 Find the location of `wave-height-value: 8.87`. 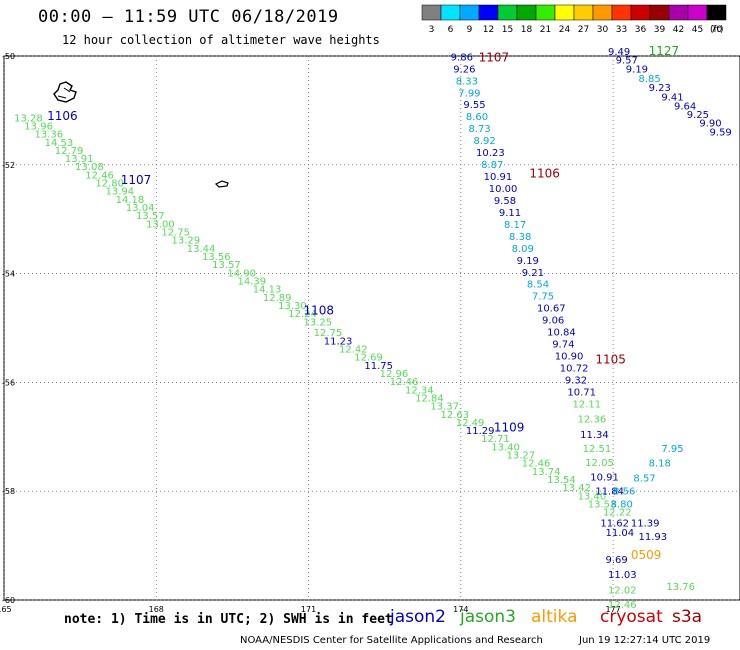

wave-height-value: 8.87 is located at coordinates (492, 165).